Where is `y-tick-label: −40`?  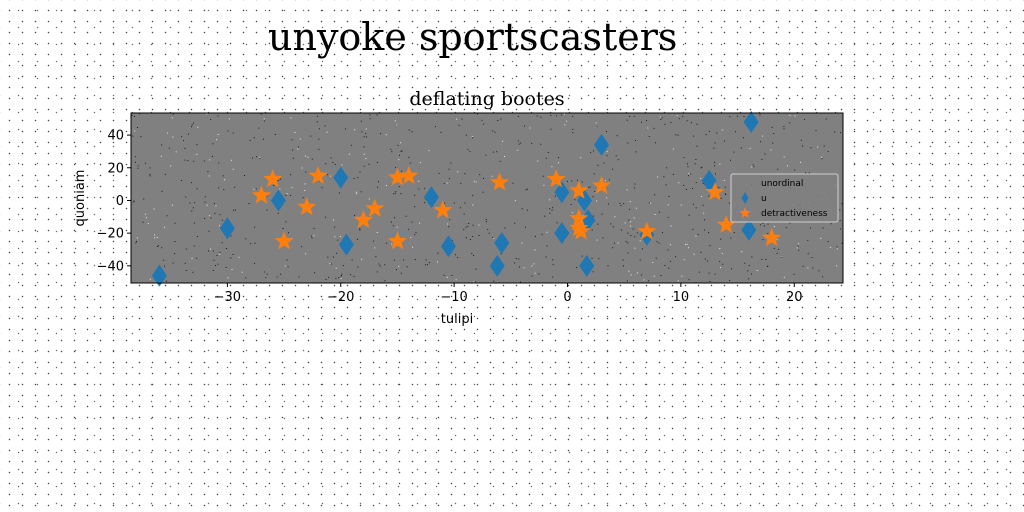 y-tick-label: −40 is located at coordinates (110, 266).